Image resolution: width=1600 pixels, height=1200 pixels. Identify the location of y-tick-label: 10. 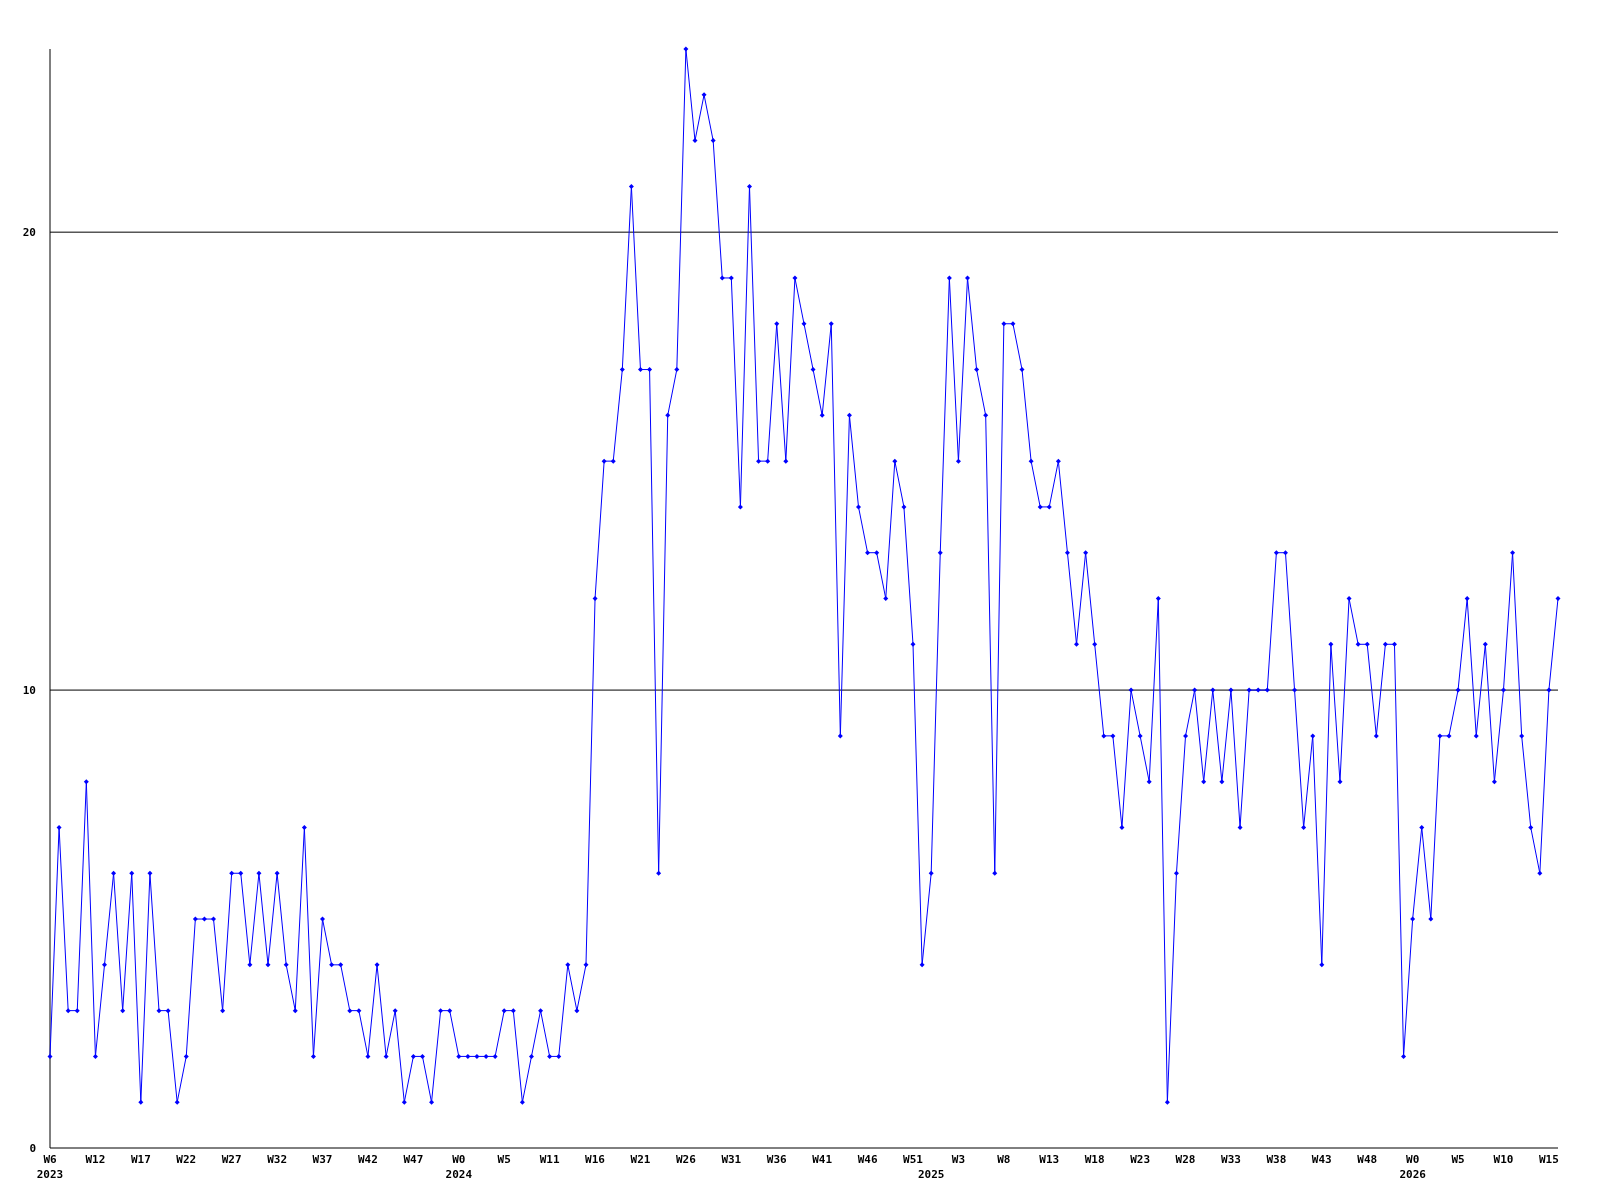
(29, 691).